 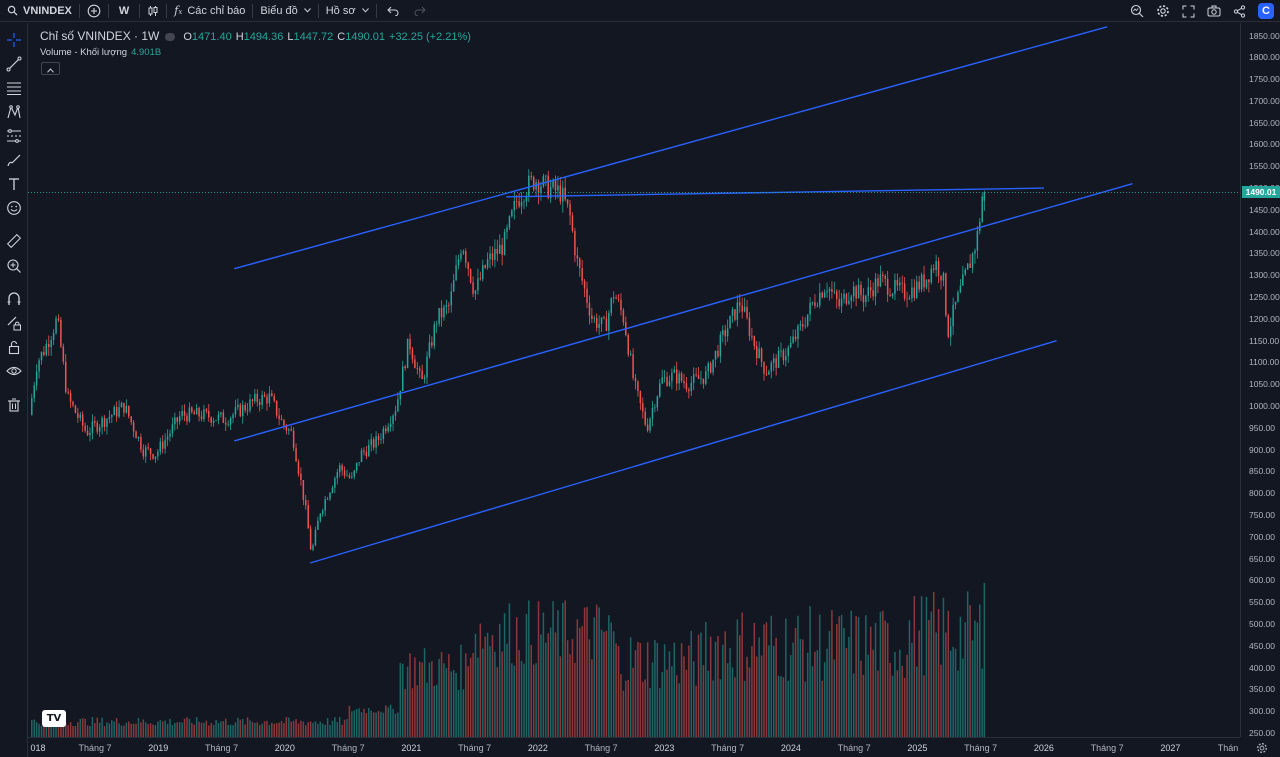 What do you see at coordinates (392, 11) in the screenshot?
I see `undo-button` at bounding box center [392, 11].